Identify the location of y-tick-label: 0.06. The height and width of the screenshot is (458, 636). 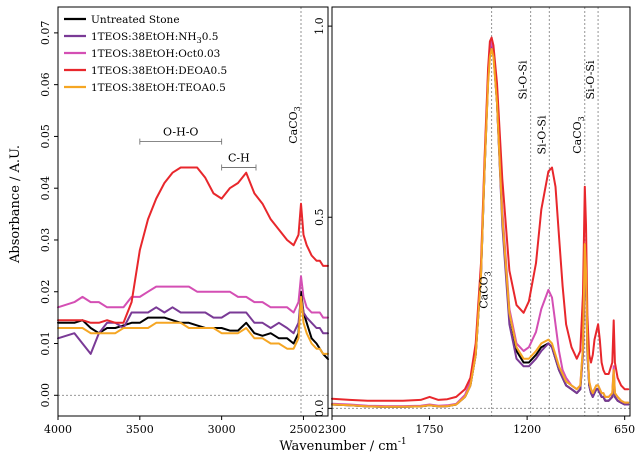
(45, 84).